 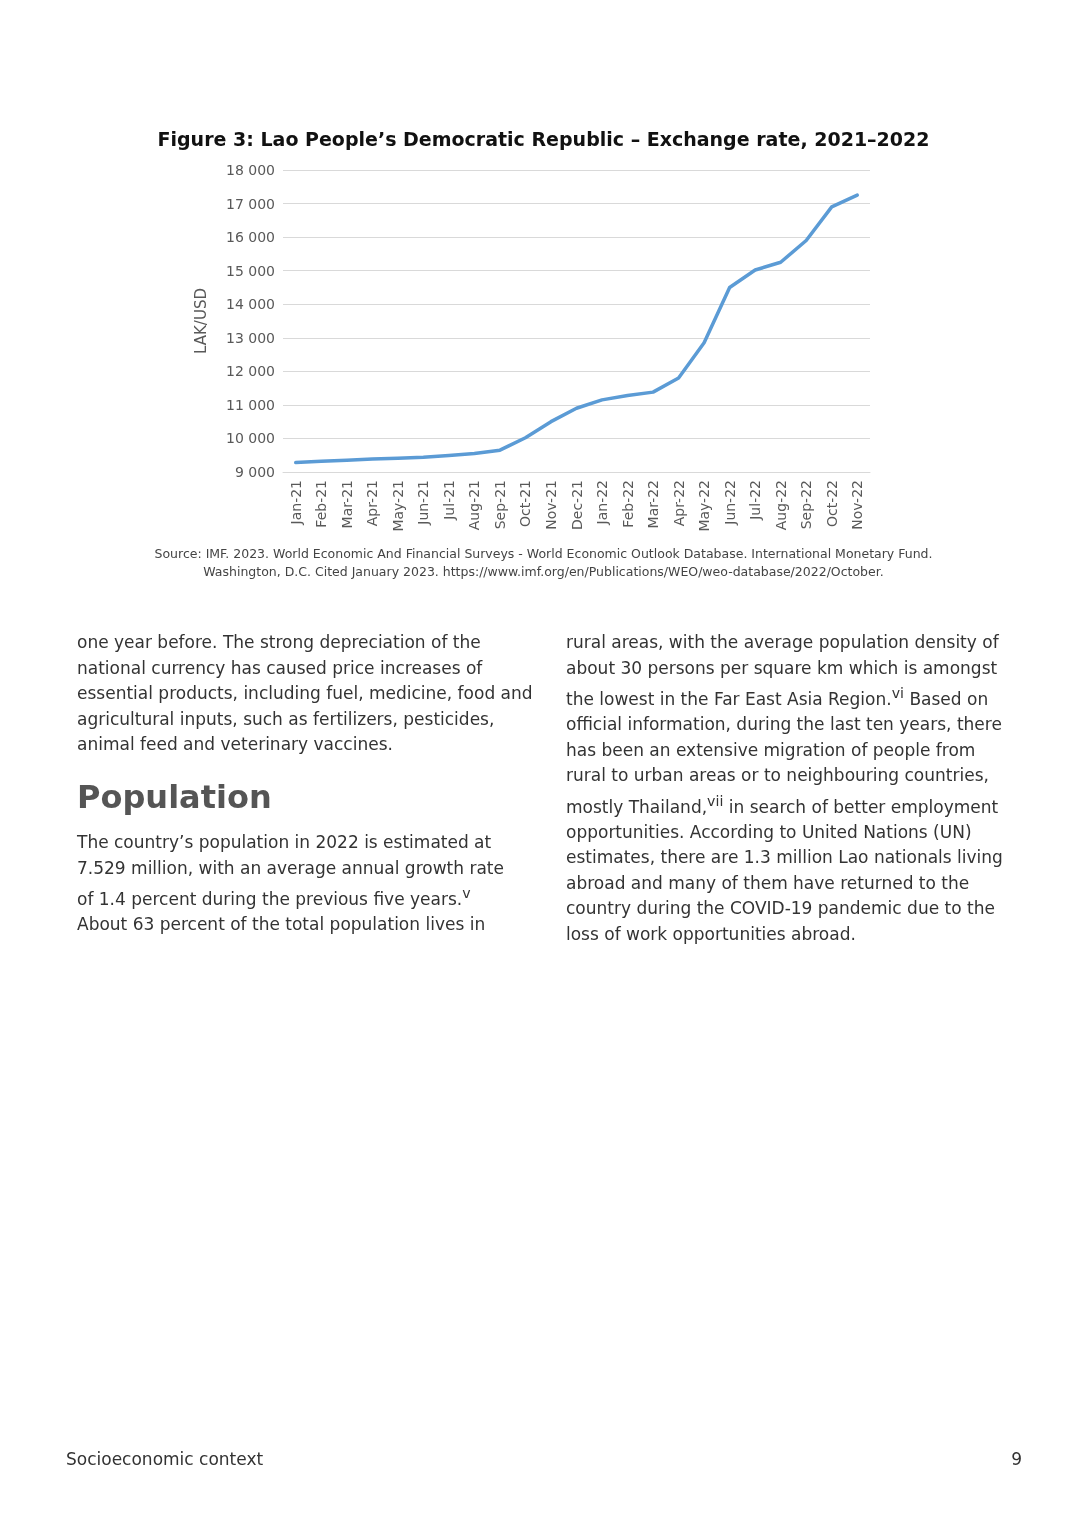 What do you see at coordinates (250, 337) in the screenshot?
I see `y-tick-label: 13 000` at bounding box center [250, 337].